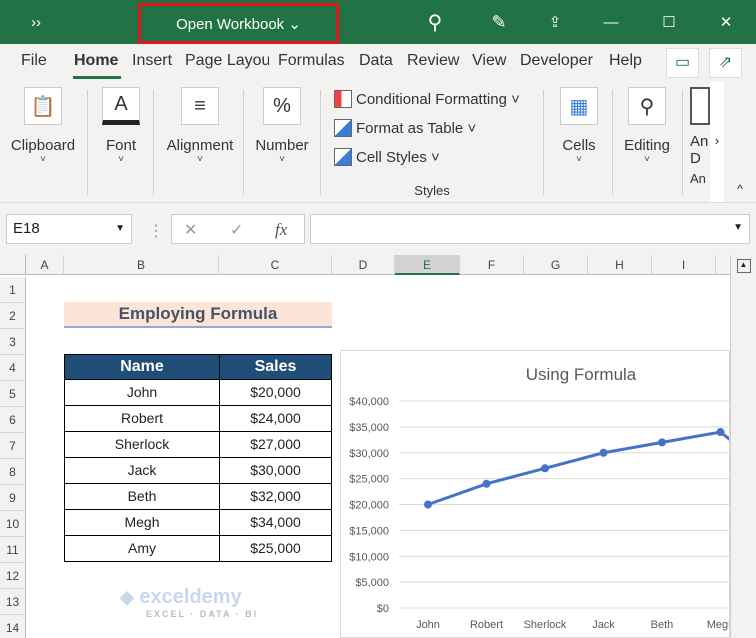 This screenshot has height=638, width=756. I want to click on column-header-I: I, so click(684, 265).